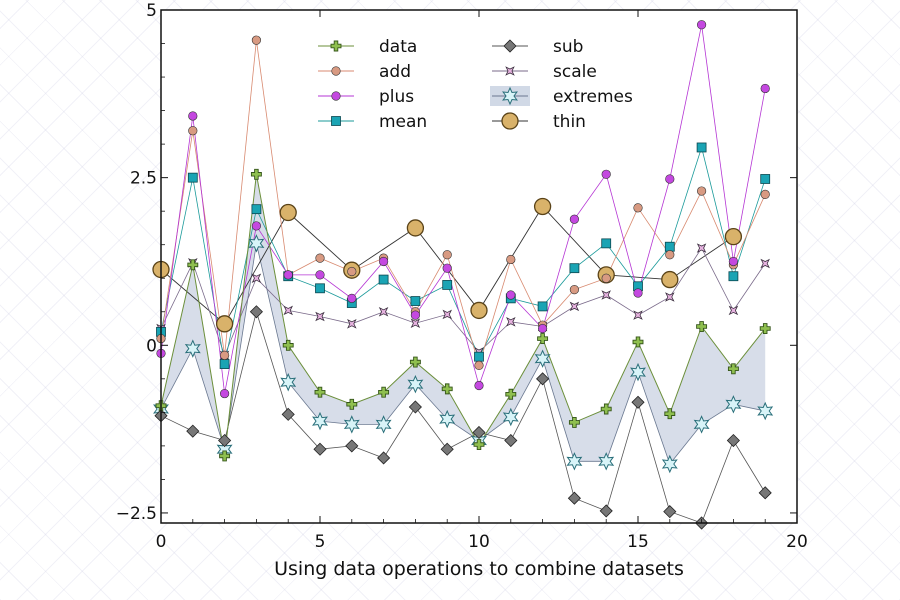 Image resolution: width=900 pixels, height=600 pixels. I want to click on legend-marker-add, so click(336, 71).